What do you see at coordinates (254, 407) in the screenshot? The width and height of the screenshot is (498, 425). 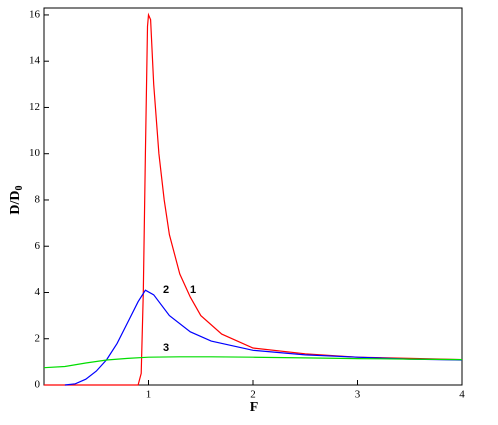 I see `x-axis-label: F` at bounding box center [254, 407].